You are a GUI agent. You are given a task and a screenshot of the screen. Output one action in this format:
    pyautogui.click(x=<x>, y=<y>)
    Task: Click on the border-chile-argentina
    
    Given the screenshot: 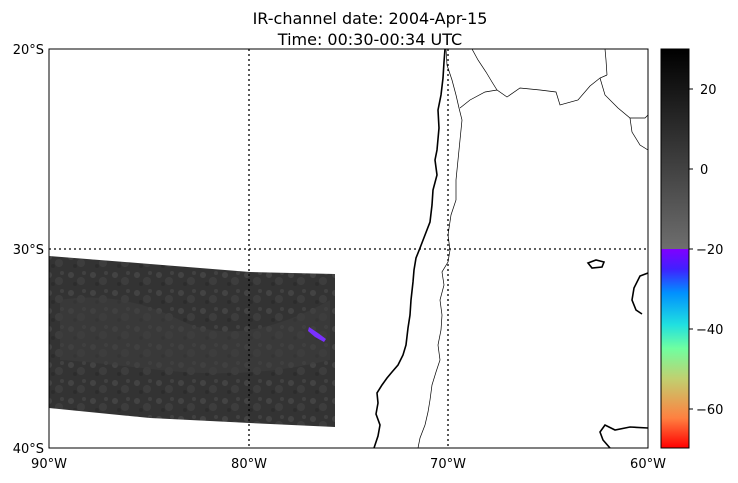 What is the action you would take?
    pyautogui.click(x=440, y=248)
    